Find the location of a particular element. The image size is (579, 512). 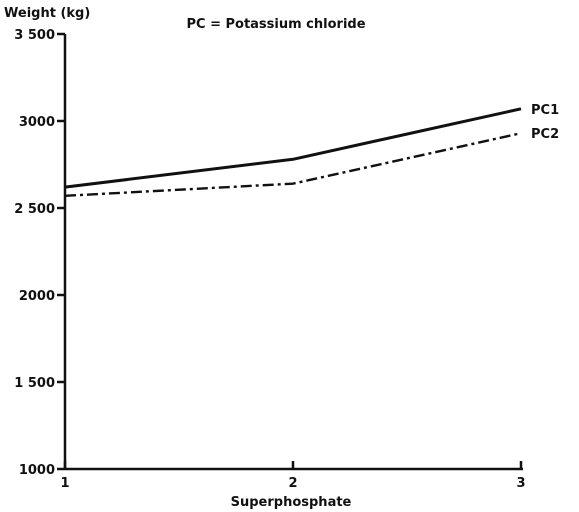

x-tick-label: 3 is located at coordinates (520, 483).